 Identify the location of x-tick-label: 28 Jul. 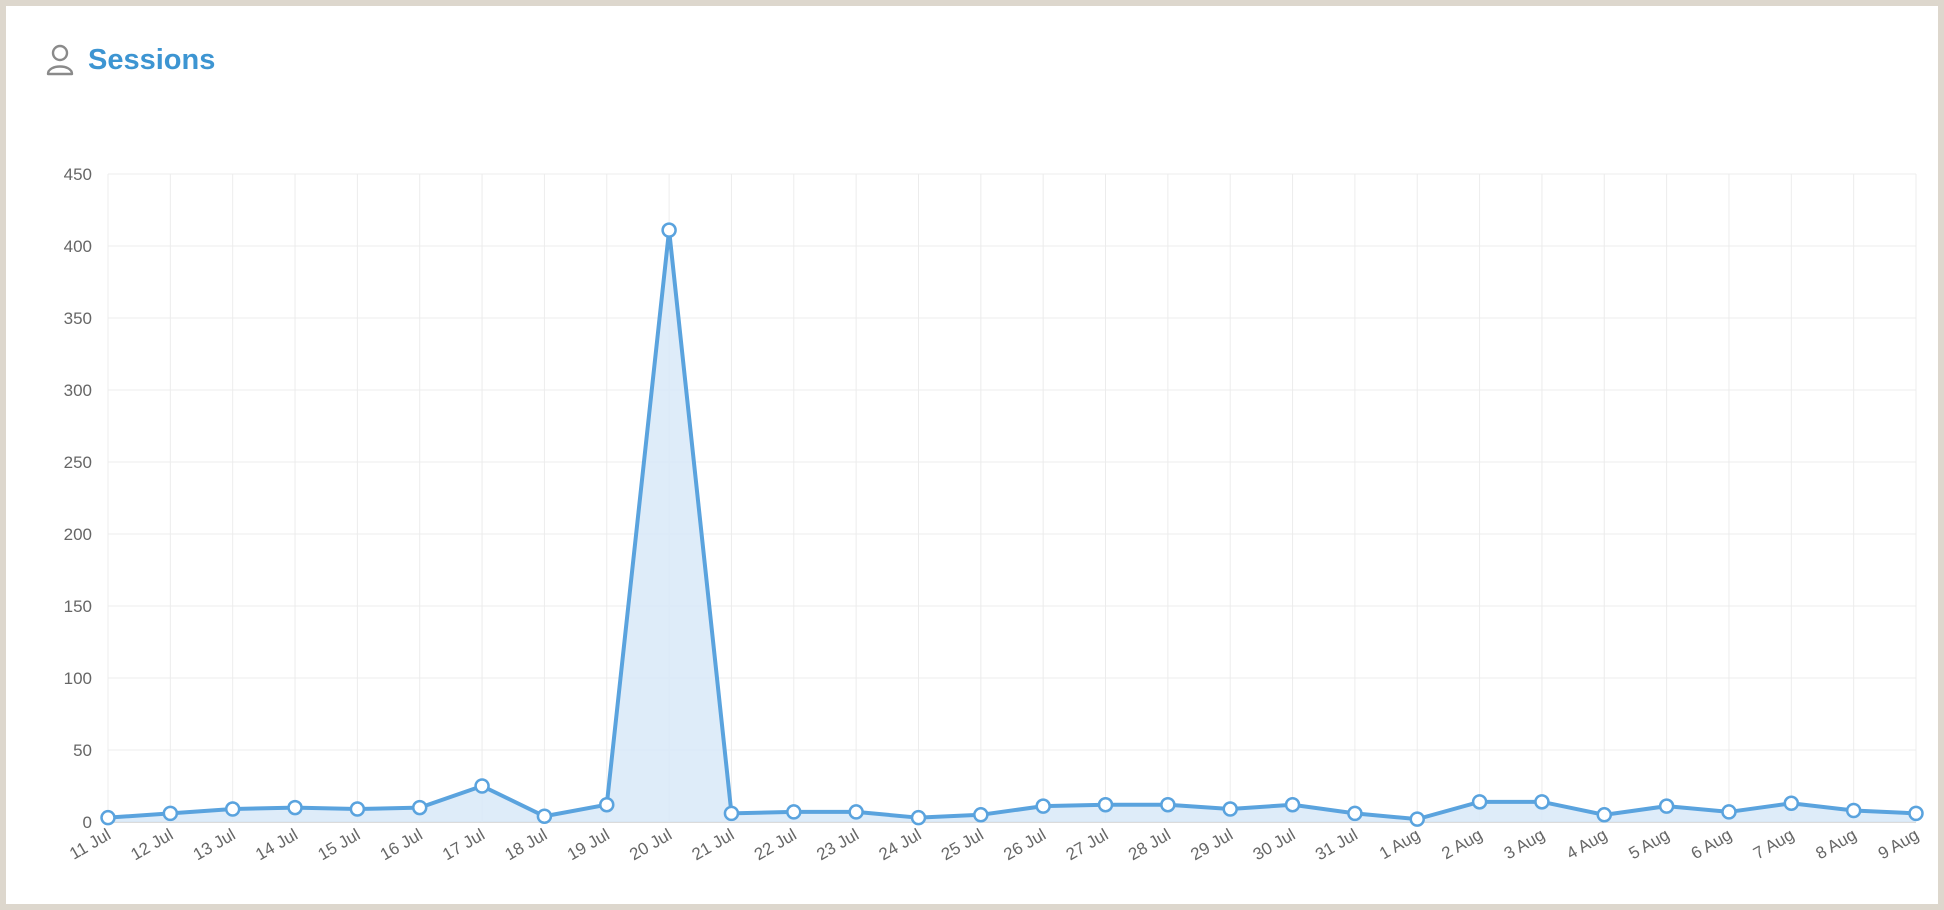
(1149, 844).